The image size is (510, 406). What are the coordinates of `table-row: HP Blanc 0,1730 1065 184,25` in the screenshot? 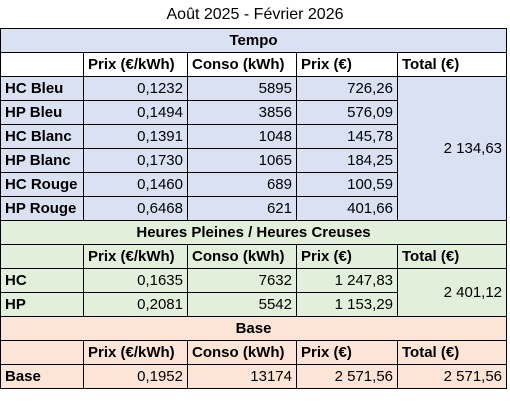 It's located at (253, 160).